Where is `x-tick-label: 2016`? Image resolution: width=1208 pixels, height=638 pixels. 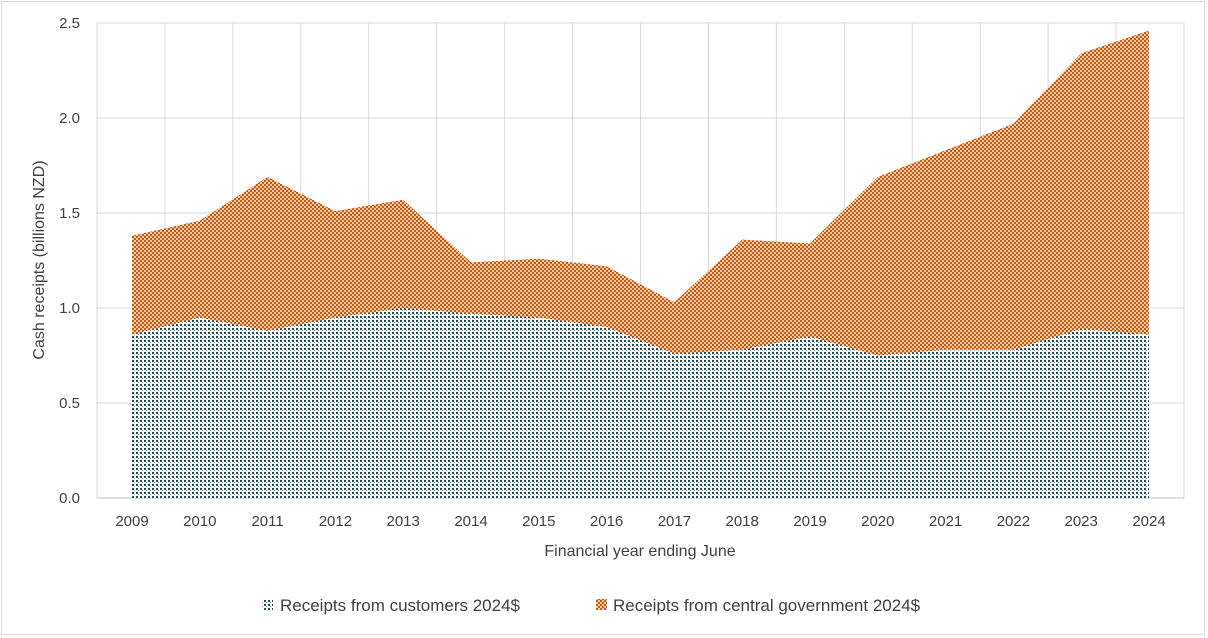
x-tick-label: 2016 is located at coordinates (606, 521).